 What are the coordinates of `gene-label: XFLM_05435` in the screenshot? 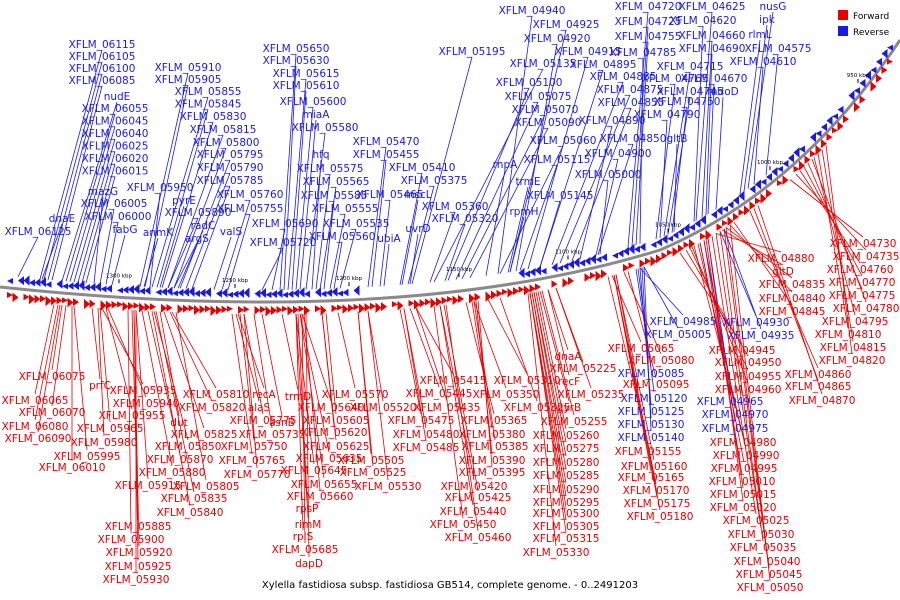 It's located at (447, 408).